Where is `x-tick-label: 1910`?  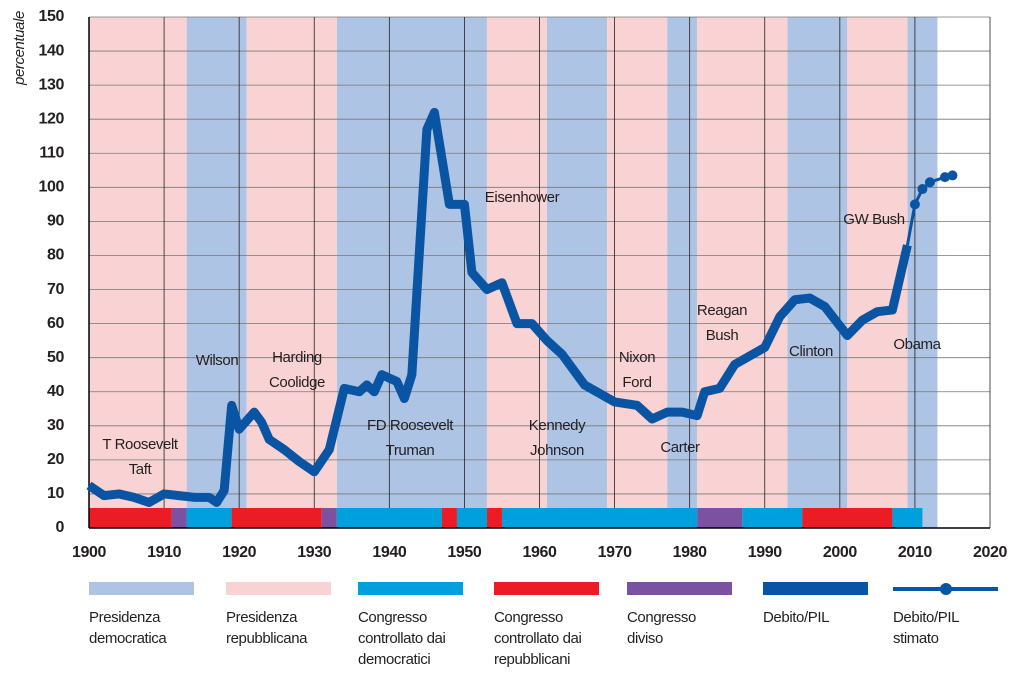
x-tick-label: 1910 is located at coordinates (164, 552).